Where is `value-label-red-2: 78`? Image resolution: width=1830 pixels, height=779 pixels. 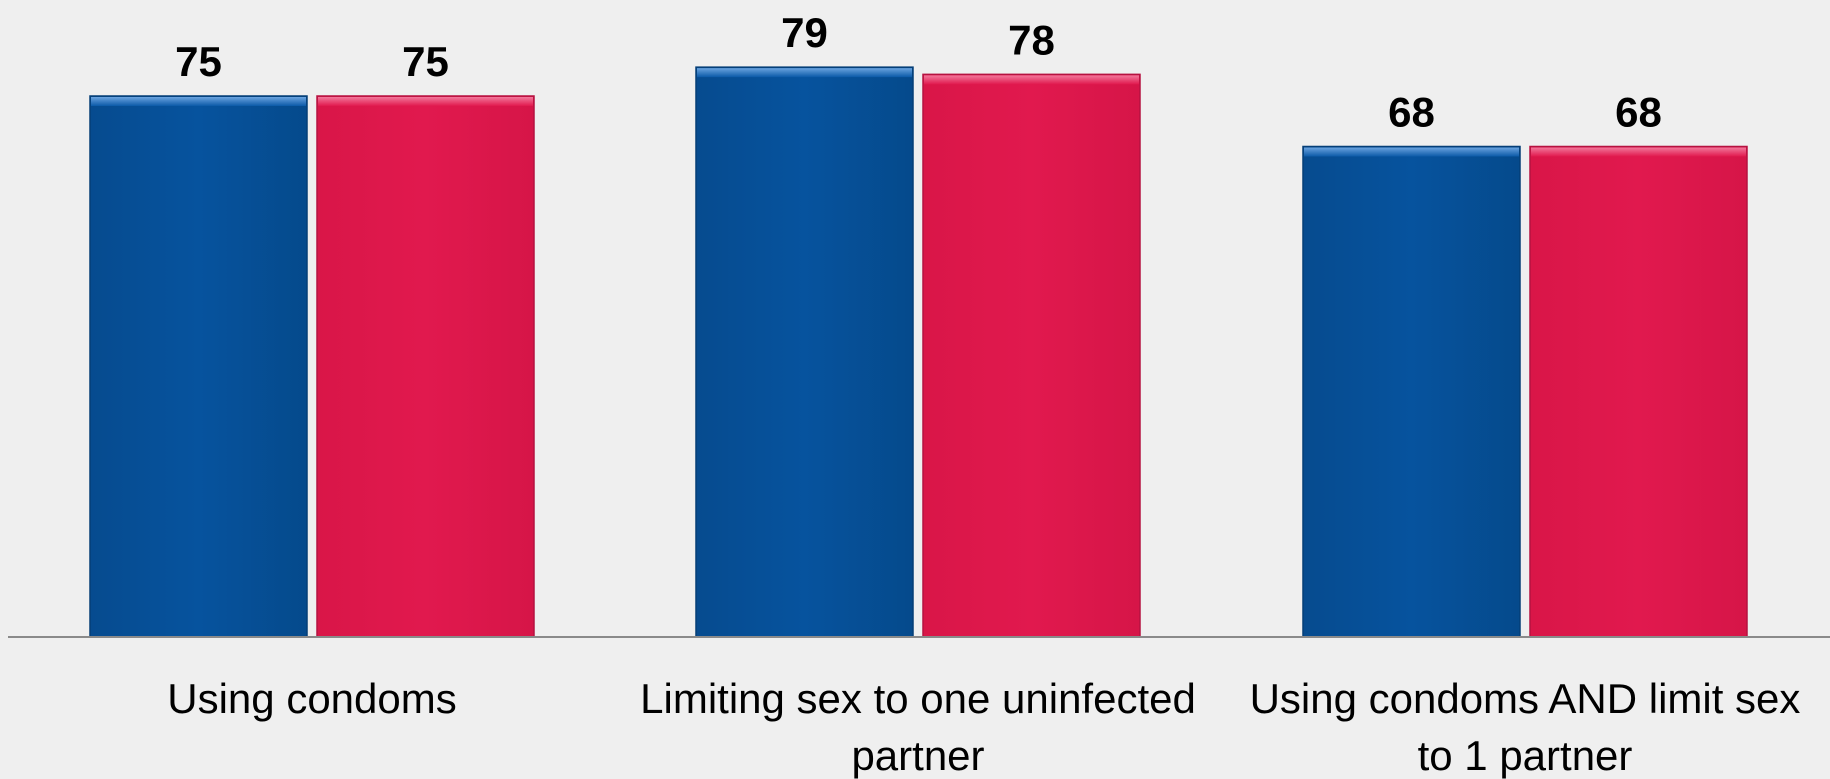 value-label-red-2: 78 is located at coordinates (1031, 39).